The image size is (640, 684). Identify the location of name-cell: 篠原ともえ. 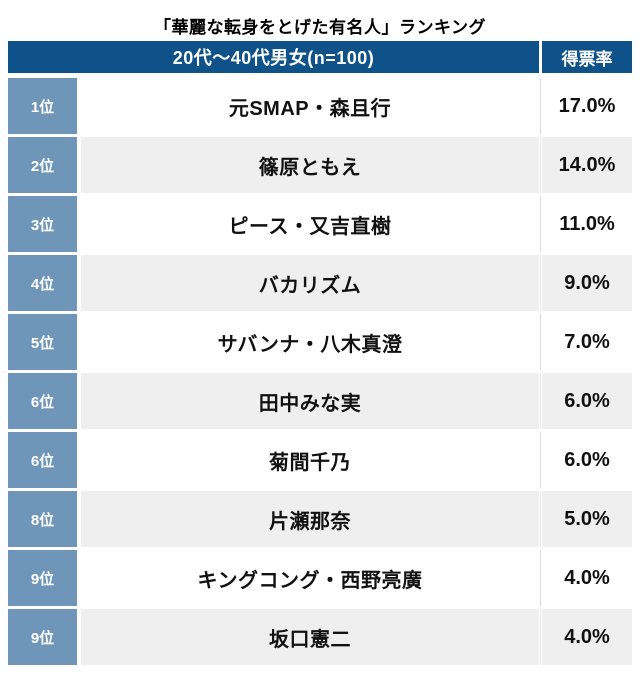
(310, 165).